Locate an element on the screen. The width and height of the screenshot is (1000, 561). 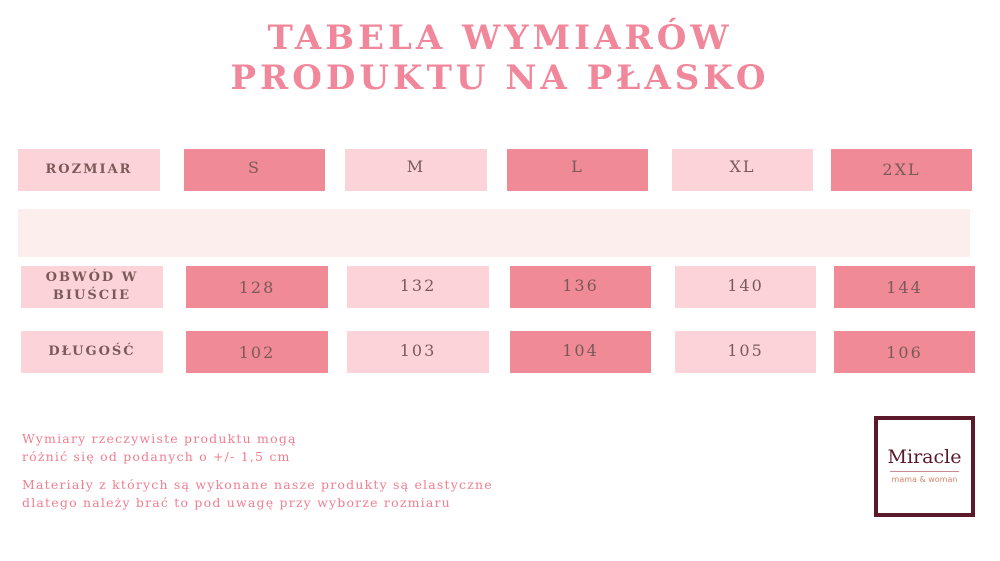
logo-name: Miracle is located at coordinates (924, 457).